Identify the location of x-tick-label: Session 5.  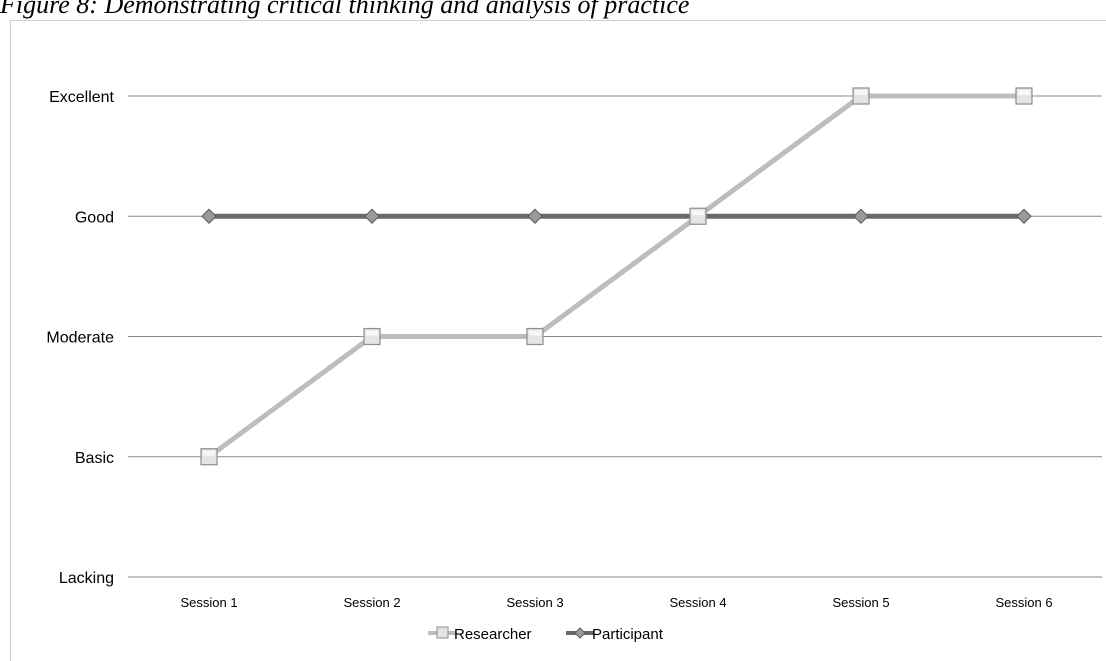
(860, 602).